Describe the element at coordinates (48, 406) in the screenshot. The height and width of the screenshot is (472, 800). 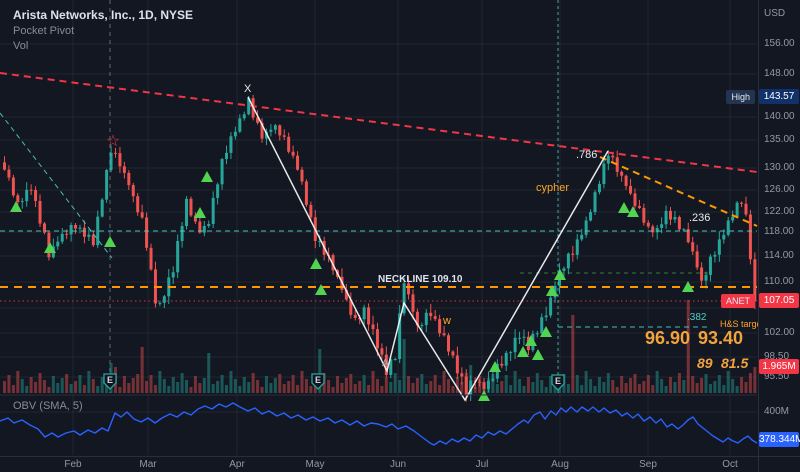
I see `obv-indicator-label: OBV (SMA, 5)` at that location.